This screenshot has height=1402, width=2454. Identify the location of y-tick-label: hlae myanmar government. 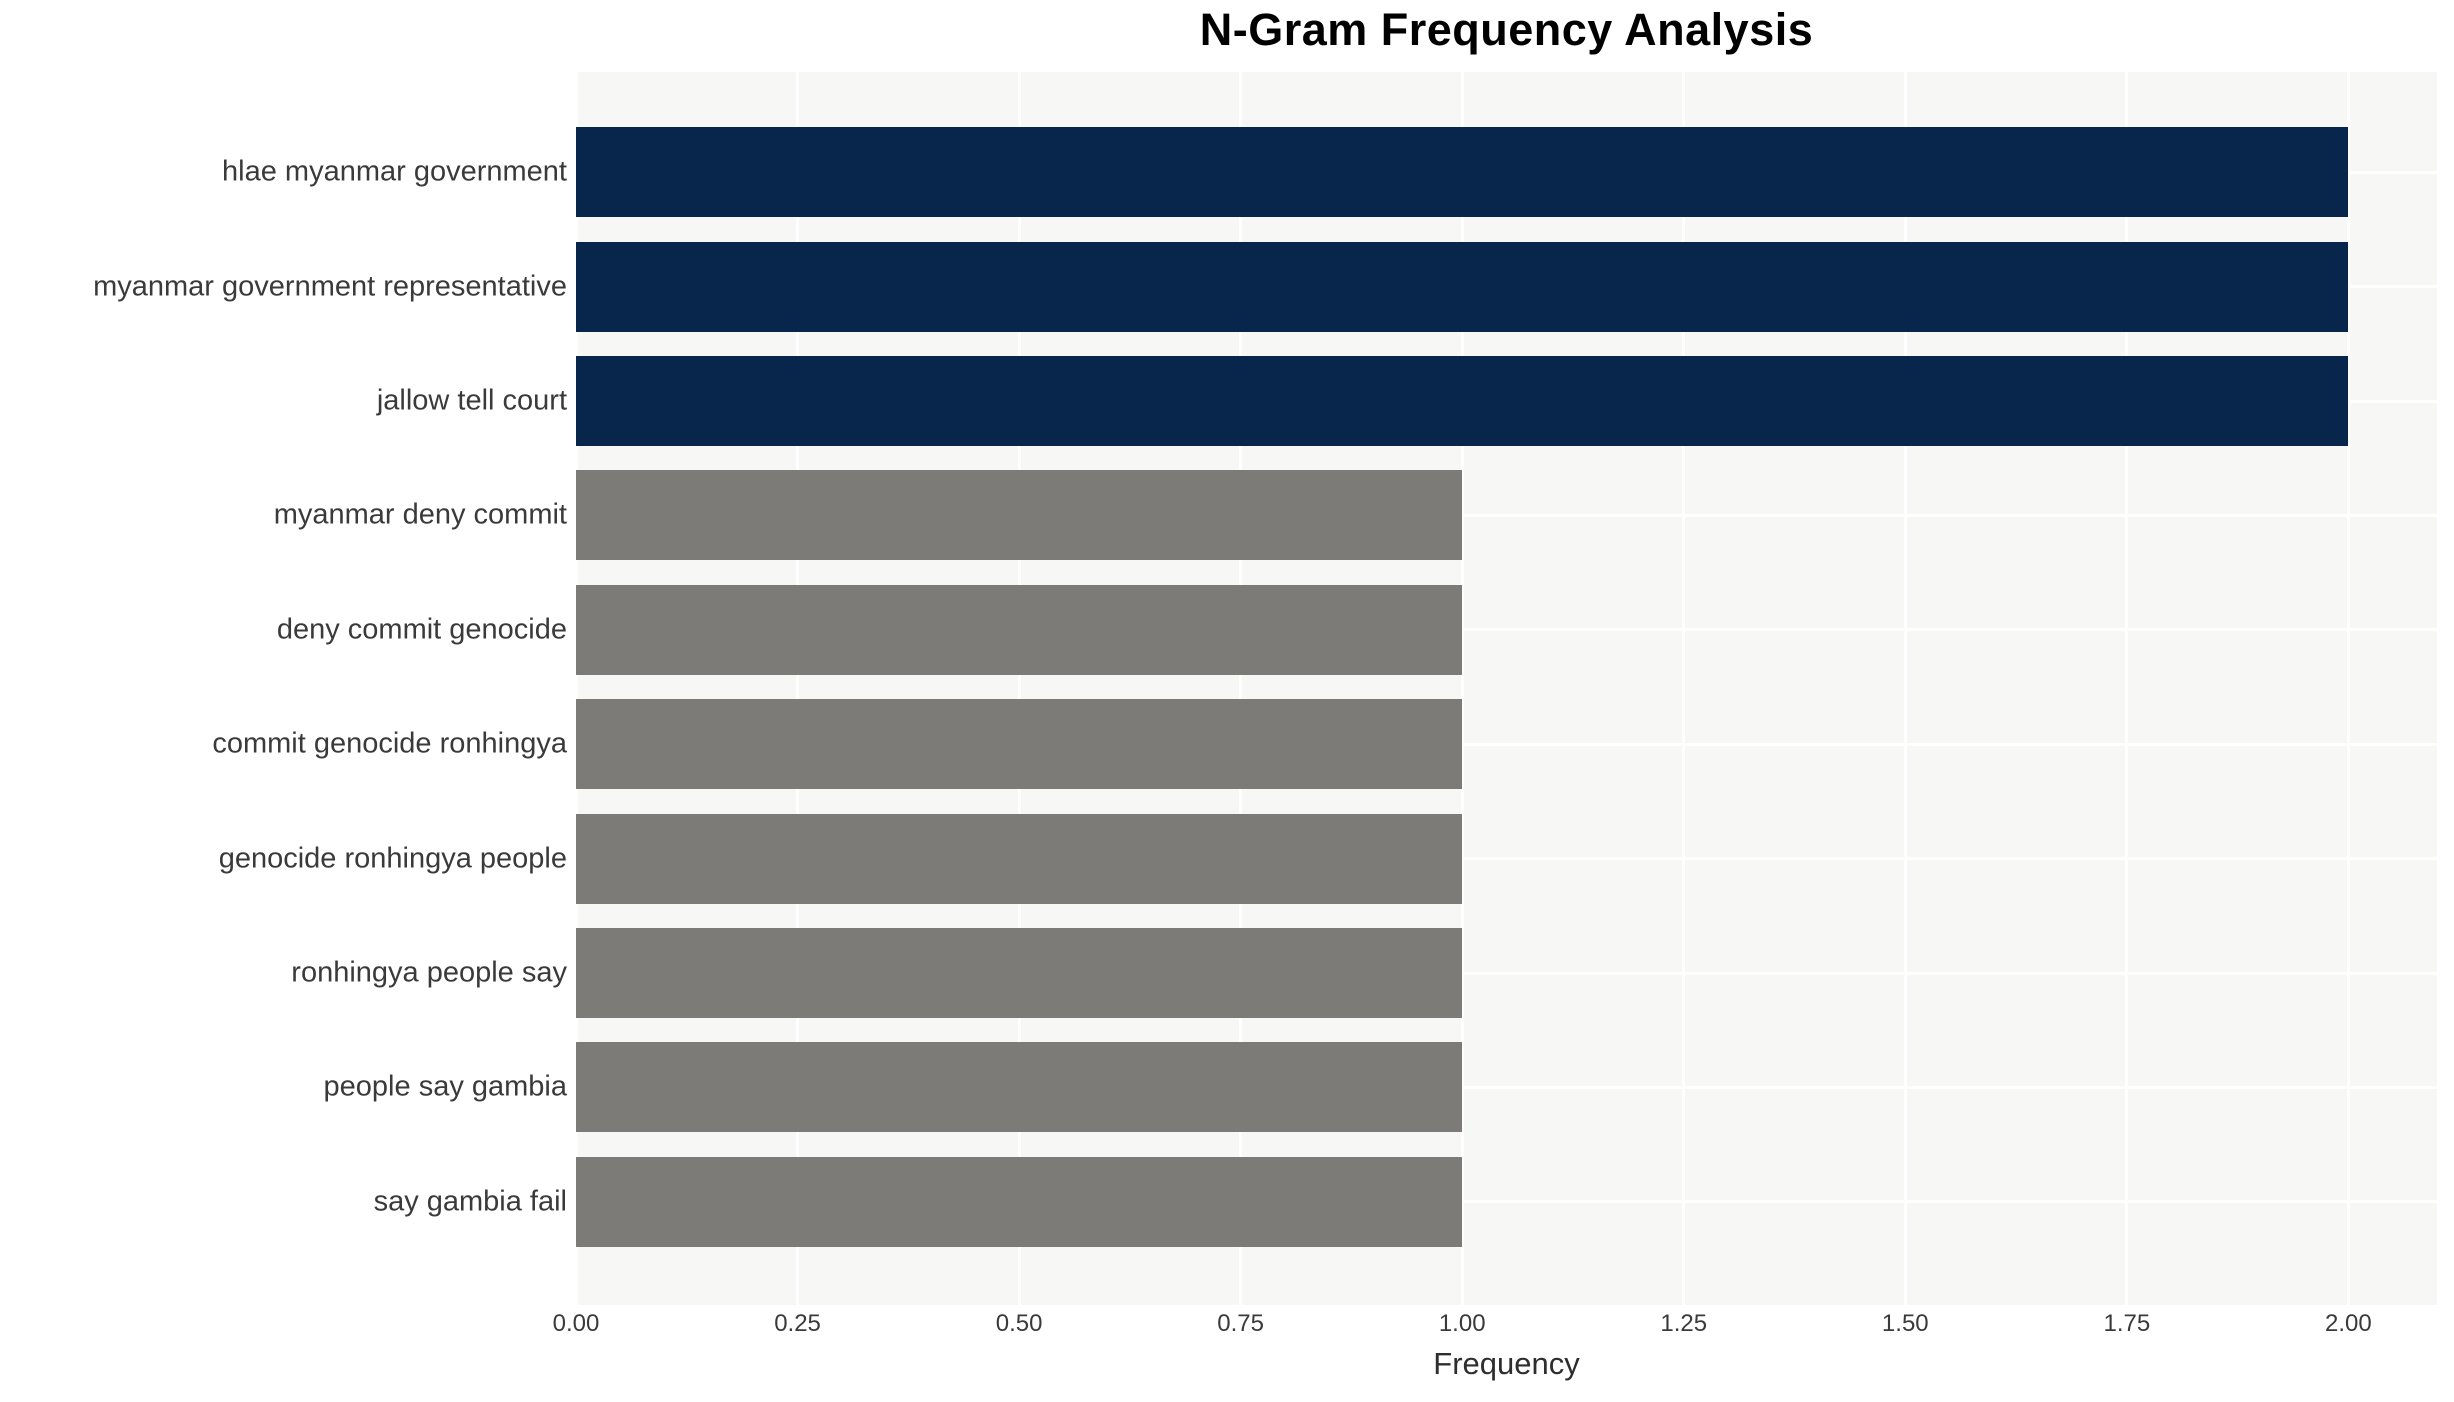
(394, 171).